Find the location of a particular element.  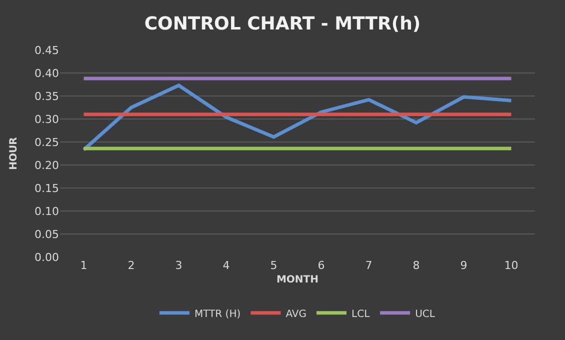

x-tick-label: 4 is located at coordinates (226, 265).